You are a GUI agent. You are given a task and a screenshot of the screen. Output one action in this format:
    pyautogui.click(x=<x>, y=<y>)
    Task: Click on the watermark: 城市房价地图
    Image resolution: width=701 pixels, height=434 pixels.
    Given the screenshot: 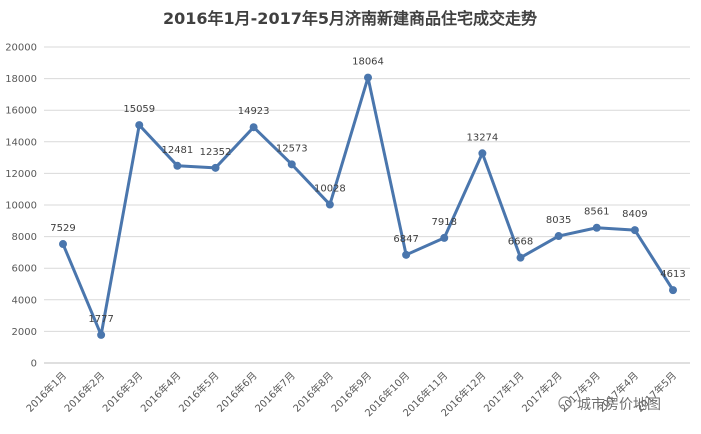 What is the action you would take?
    pyautogui.click(x=609, y=404)
    